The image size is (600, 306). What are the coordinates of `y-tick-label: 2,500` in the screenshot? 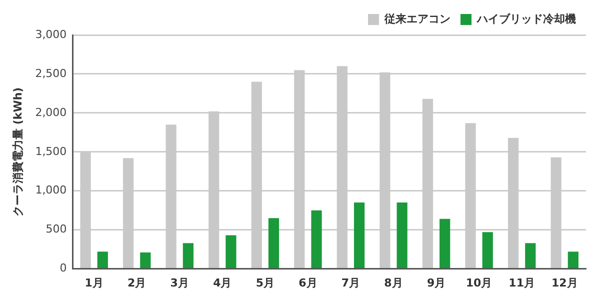 It's located at (51, 73).